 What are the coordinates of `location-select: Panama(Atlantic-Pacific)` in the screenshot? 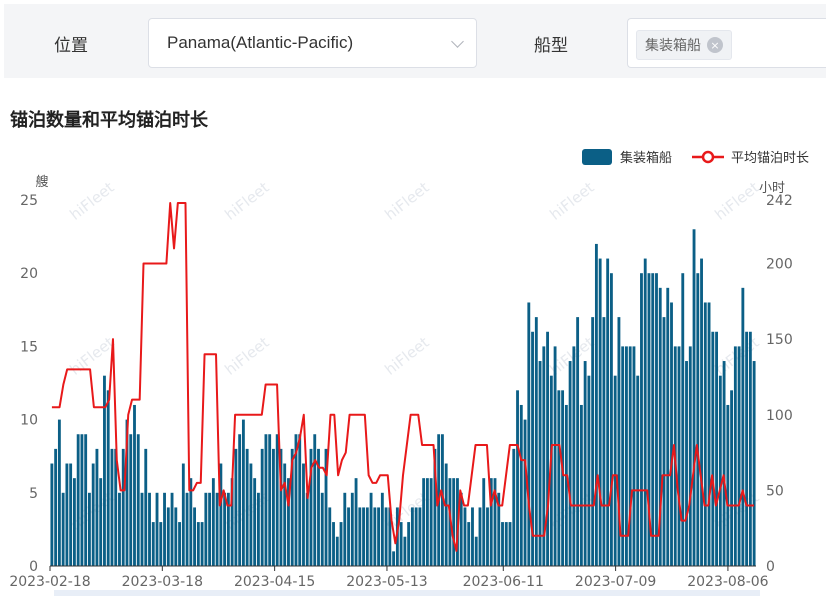 It's located at (312, 43).